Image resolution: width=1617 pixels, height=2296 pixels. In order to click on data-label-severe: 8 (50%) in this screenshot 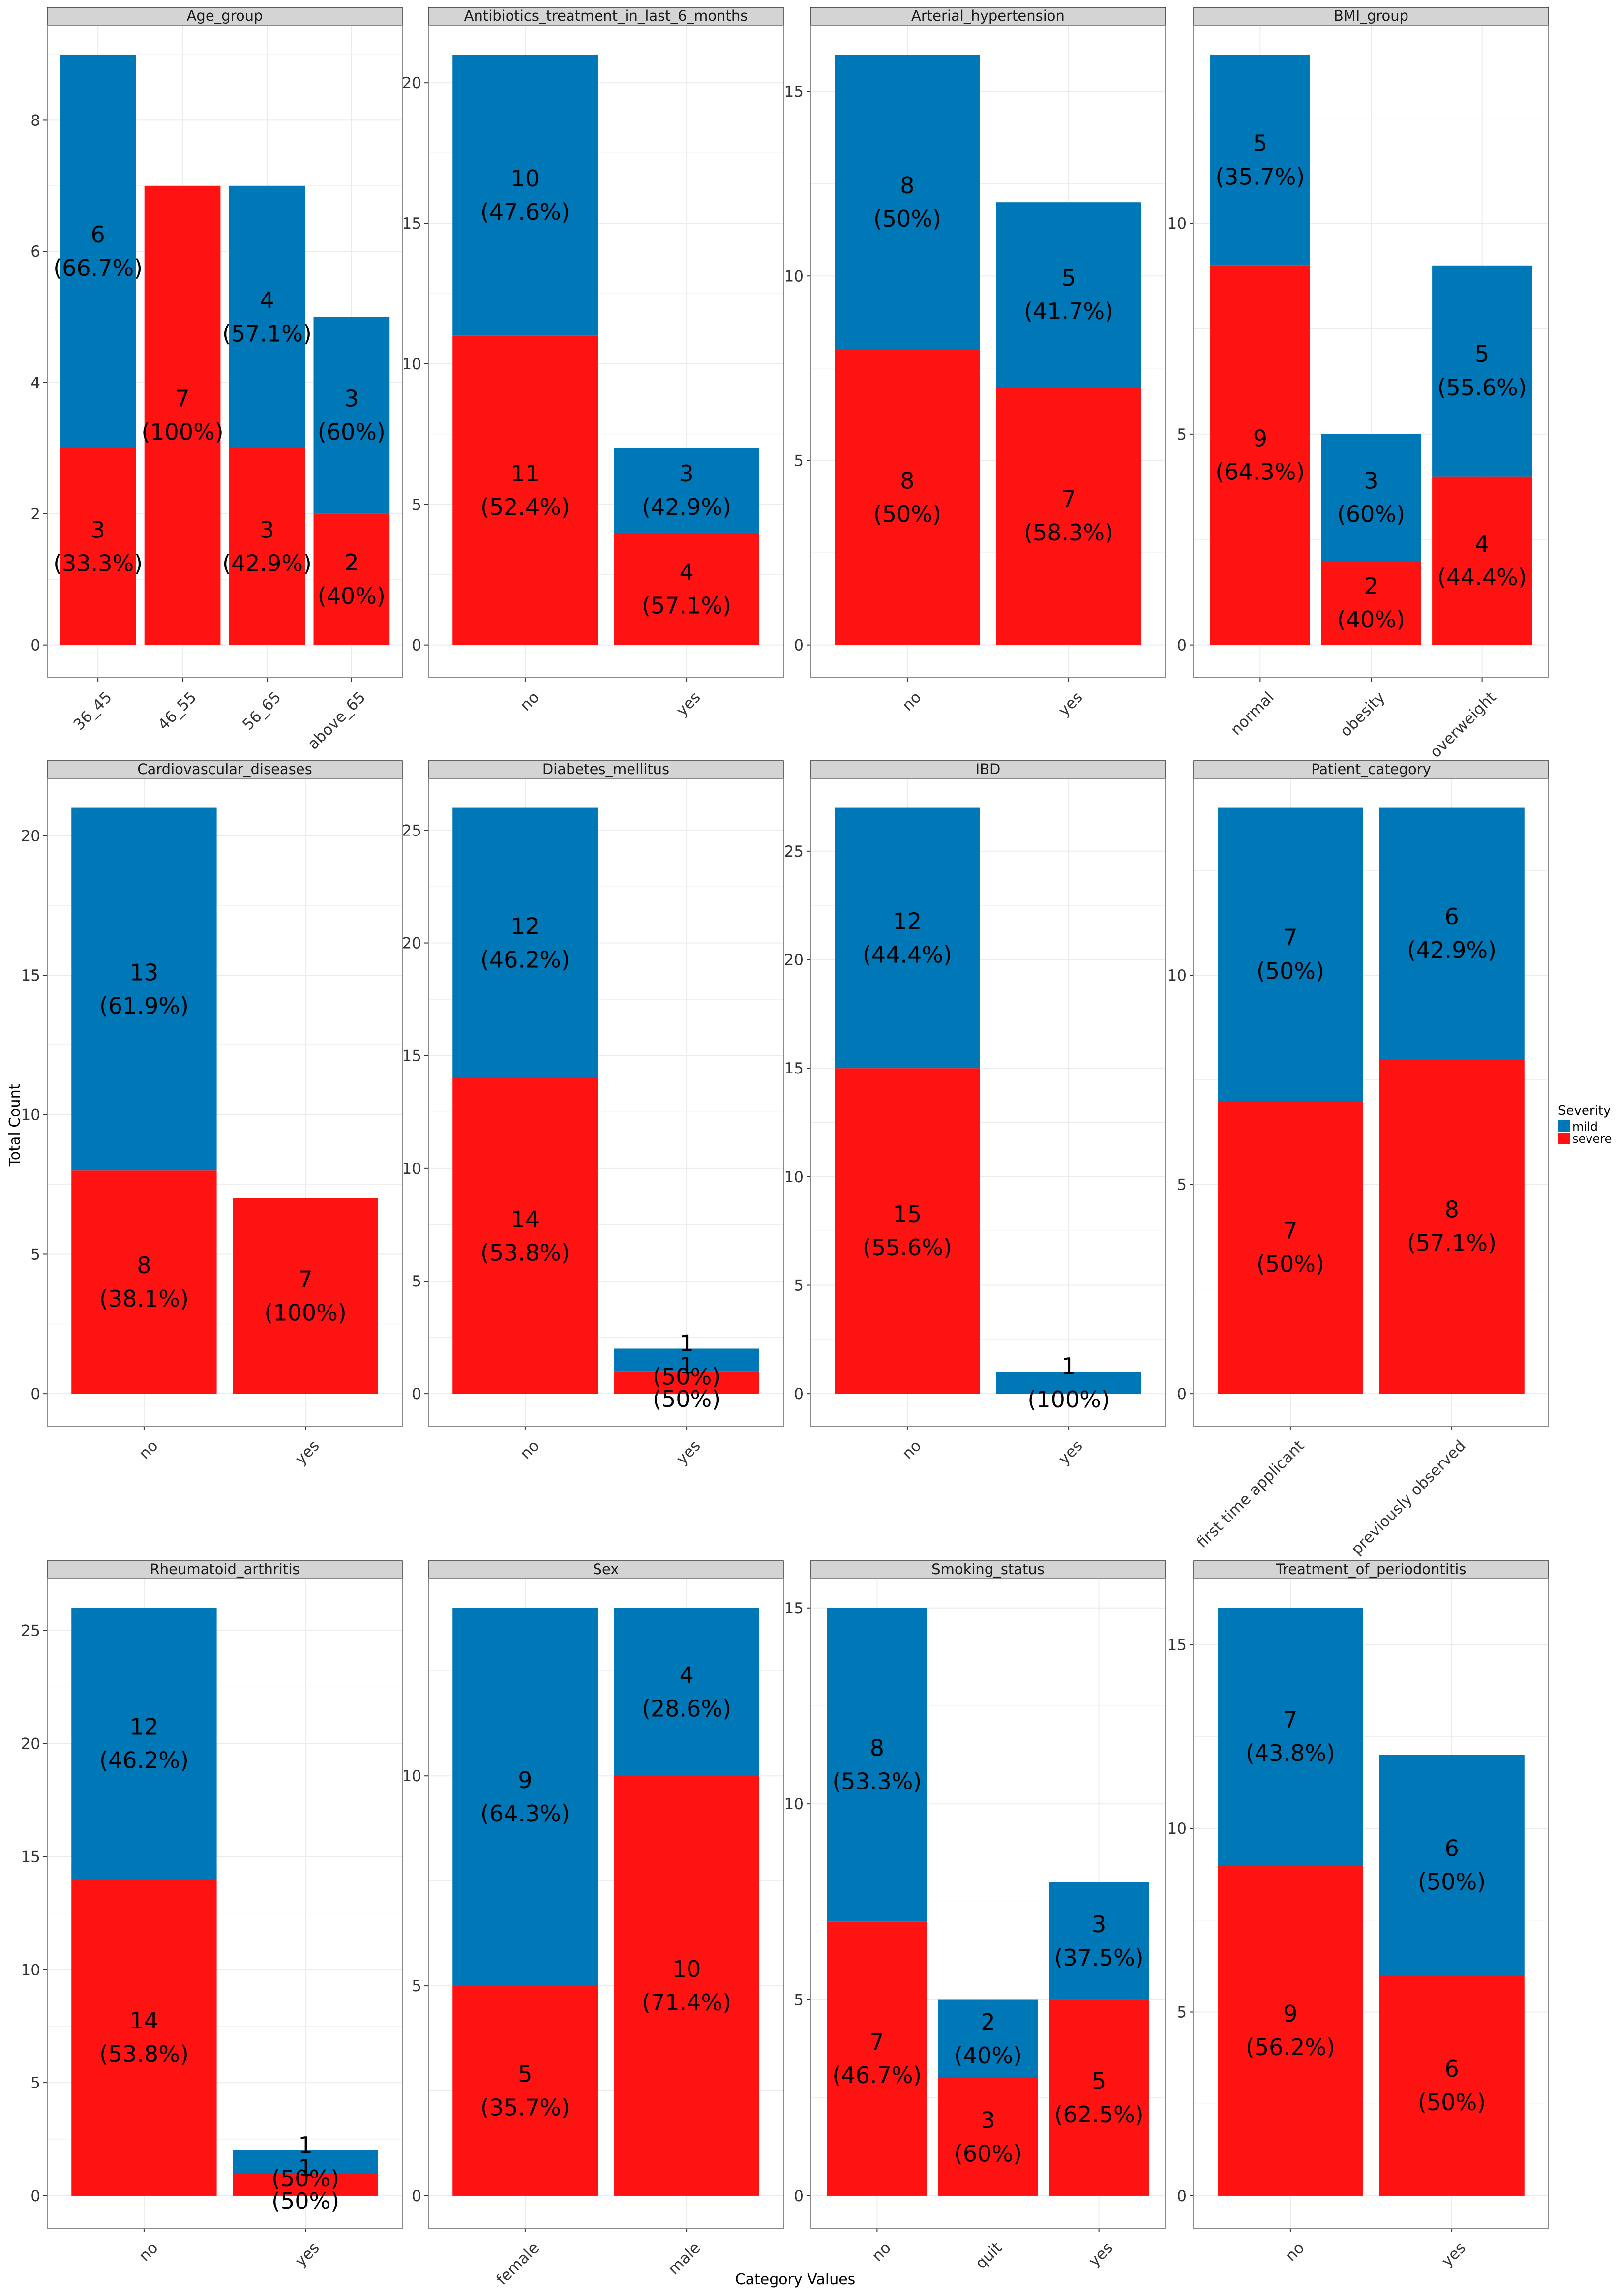, I will do `click(907, 497)`.